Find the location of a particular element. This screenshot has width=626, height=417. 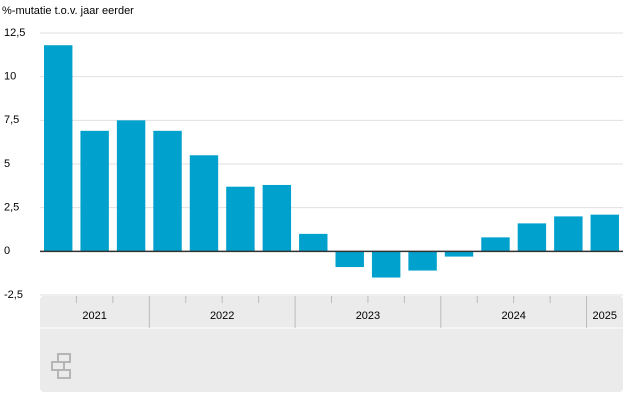

logo is located at coordinates (61, 366).